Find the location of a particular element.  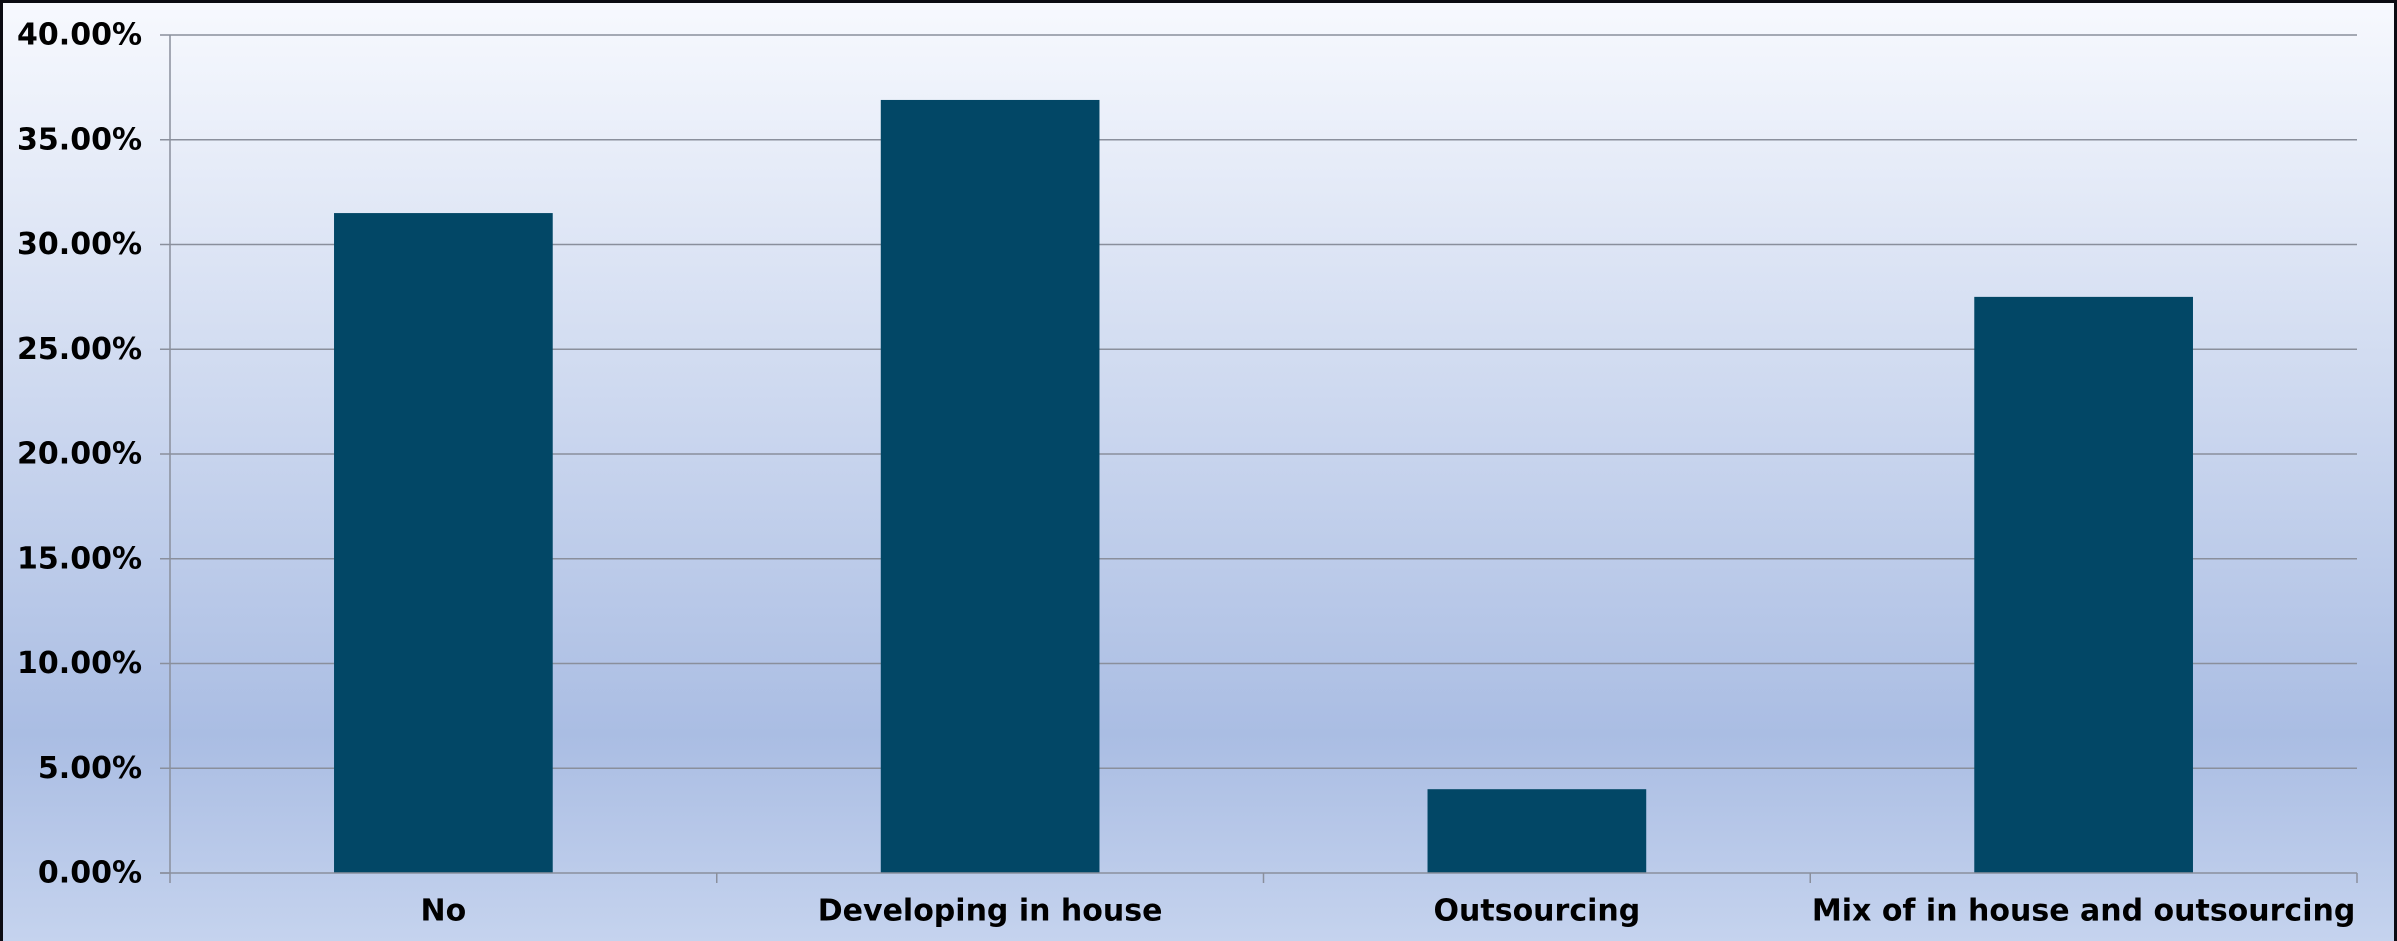

y-tick-label: 0.00% is located at coordinates (90, 873).